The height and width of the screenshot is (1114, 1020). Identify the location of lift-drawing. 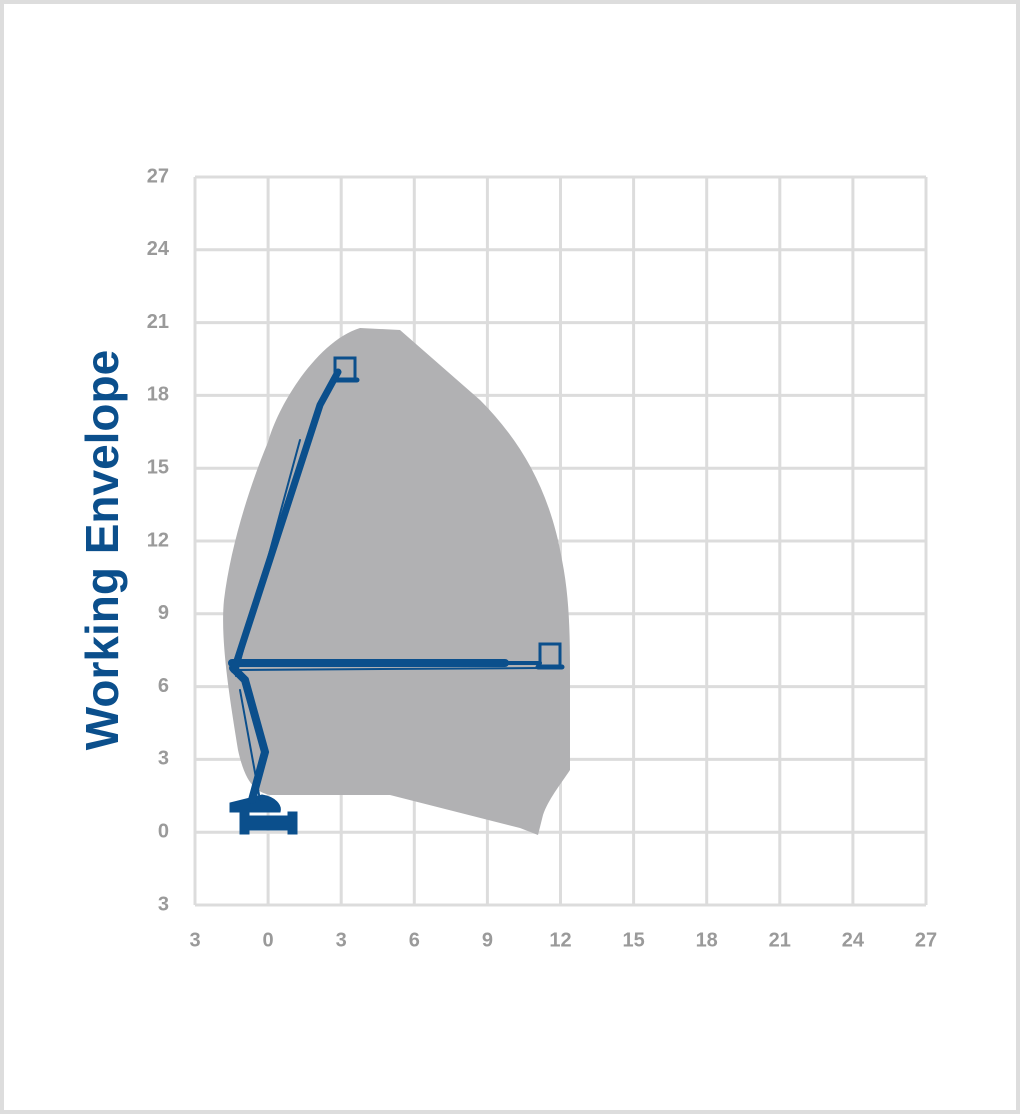
(396, 595).